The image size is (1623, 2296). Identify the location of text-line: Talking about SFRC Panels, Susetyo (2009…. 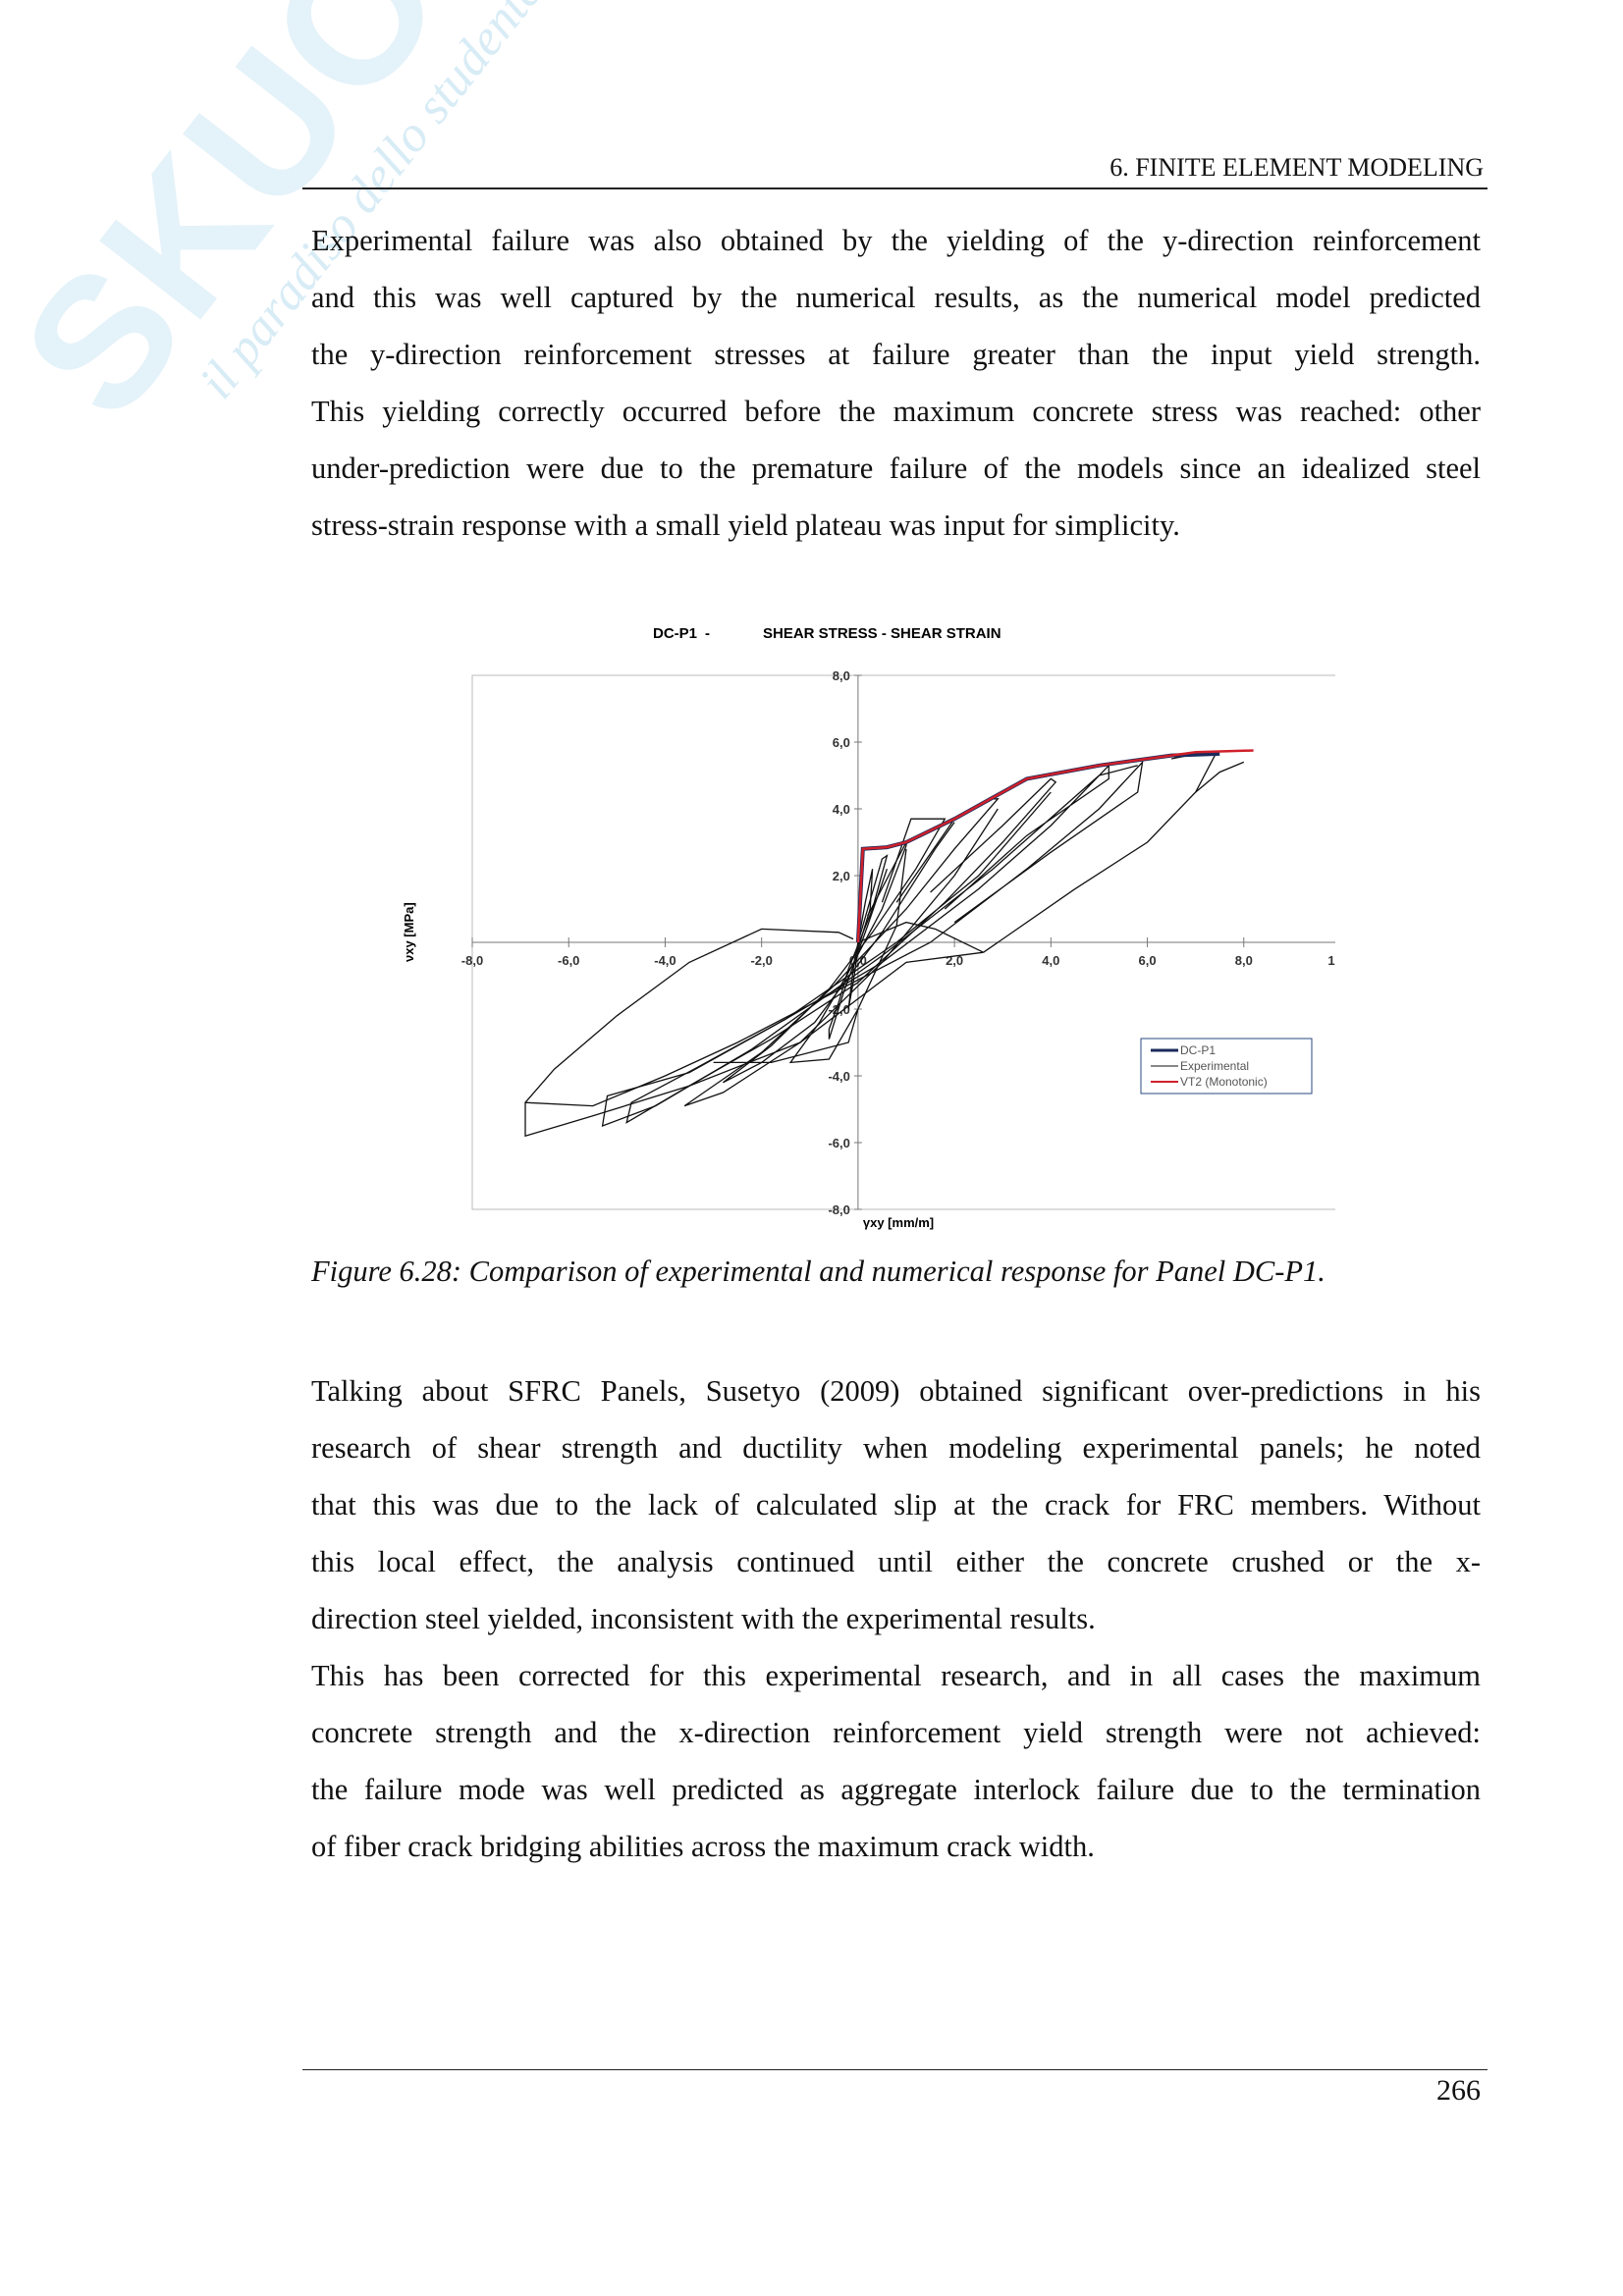
(896, 1391).